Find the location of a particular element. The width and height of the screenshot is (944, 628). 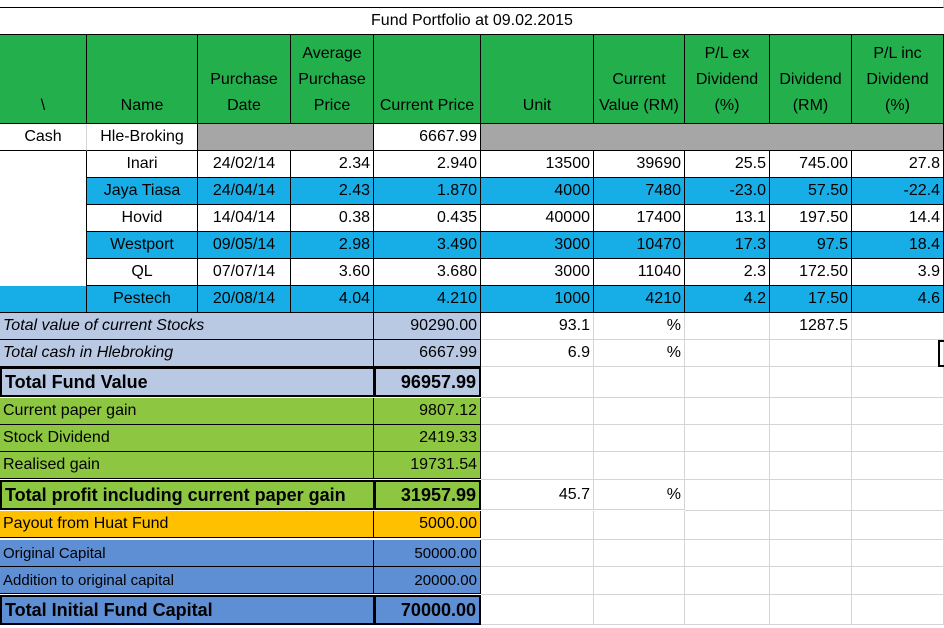

summary-payout-value: 5000.00 is located at coordinates (427, 524).